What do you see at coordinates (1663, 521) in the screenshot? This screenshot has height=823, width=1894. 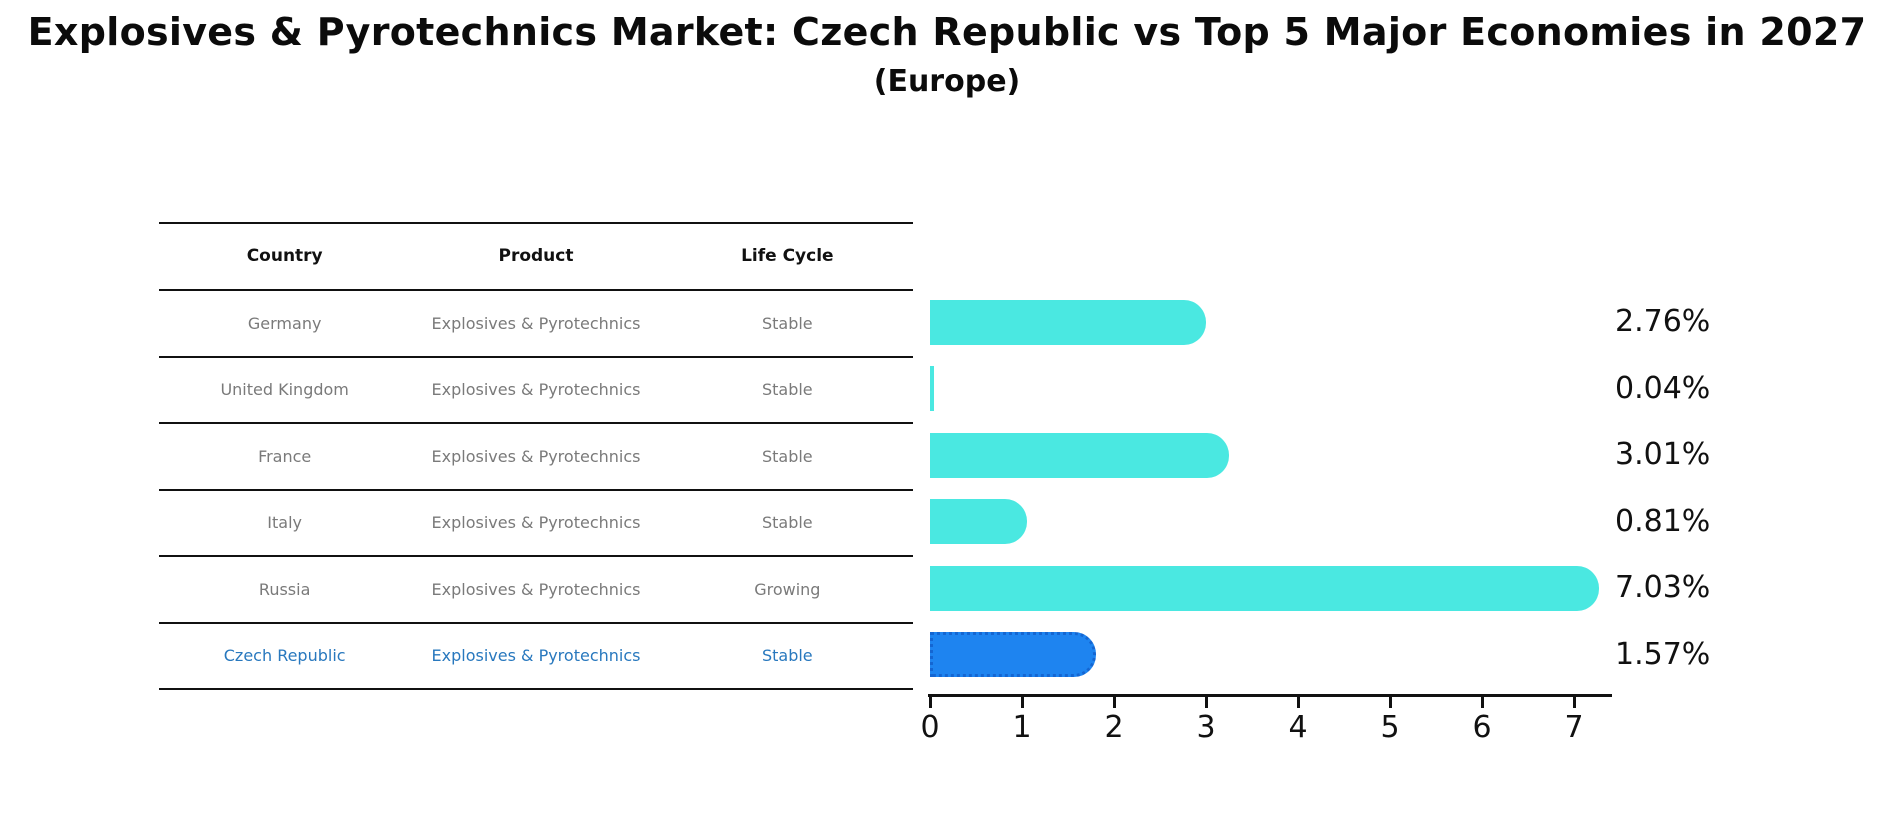 I see `value-label: 0.81%` at bounding box center [1663, 521].